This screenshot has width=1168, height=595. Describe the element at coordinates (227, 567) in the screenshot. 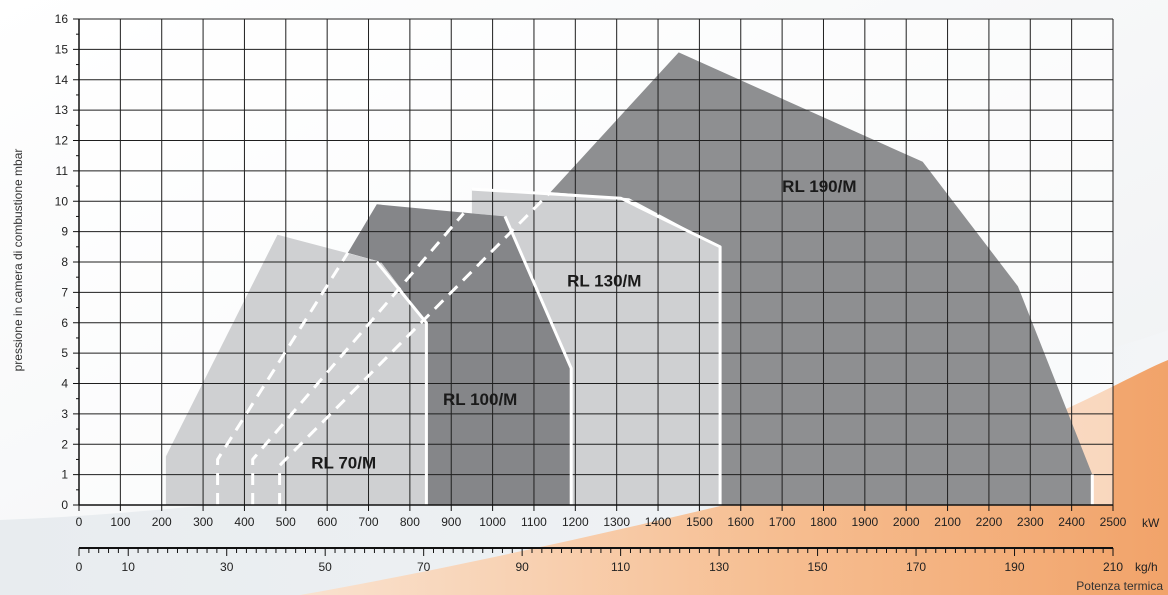

I see `secondary-tick-label-30: 30` at that location.